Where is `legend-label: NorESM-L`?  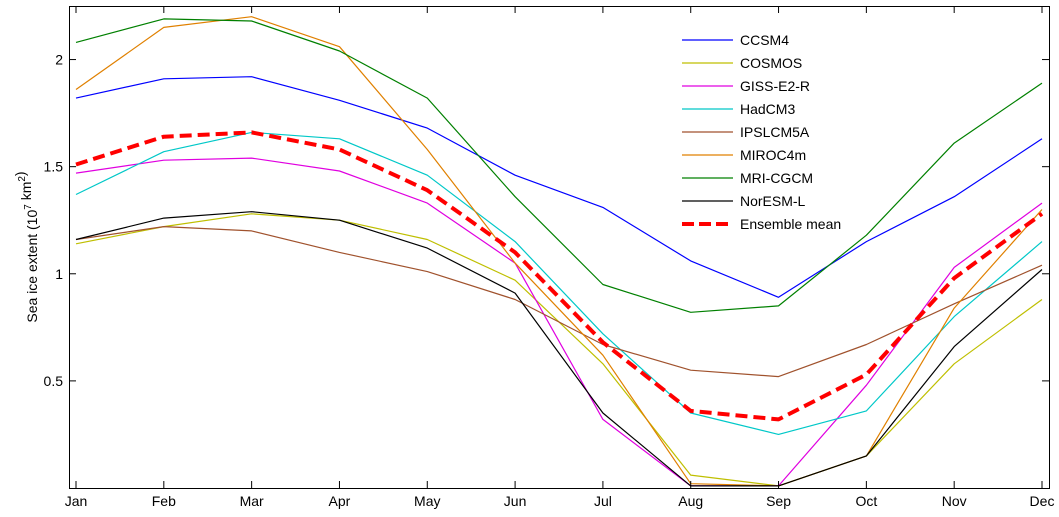
legend-label: NorESM-L is located at coordinates (773, 201).